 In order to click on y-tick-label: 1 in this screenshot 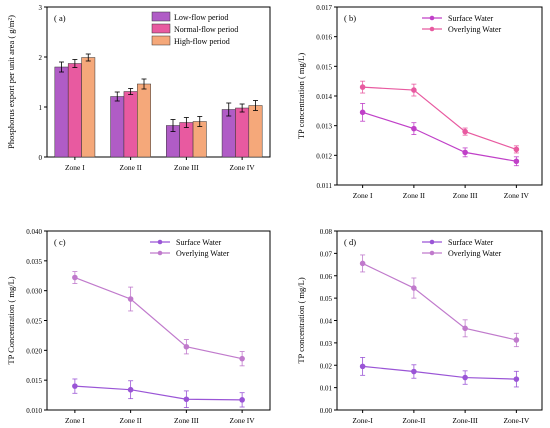, I will do `click(41, 108)`.